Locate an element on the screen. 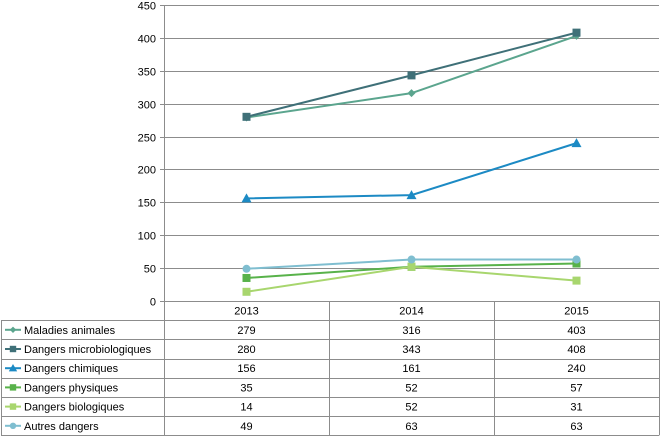 This screenshot has height=437, width=661. y-tick-label: 0 is located at coordinates (153, 303).